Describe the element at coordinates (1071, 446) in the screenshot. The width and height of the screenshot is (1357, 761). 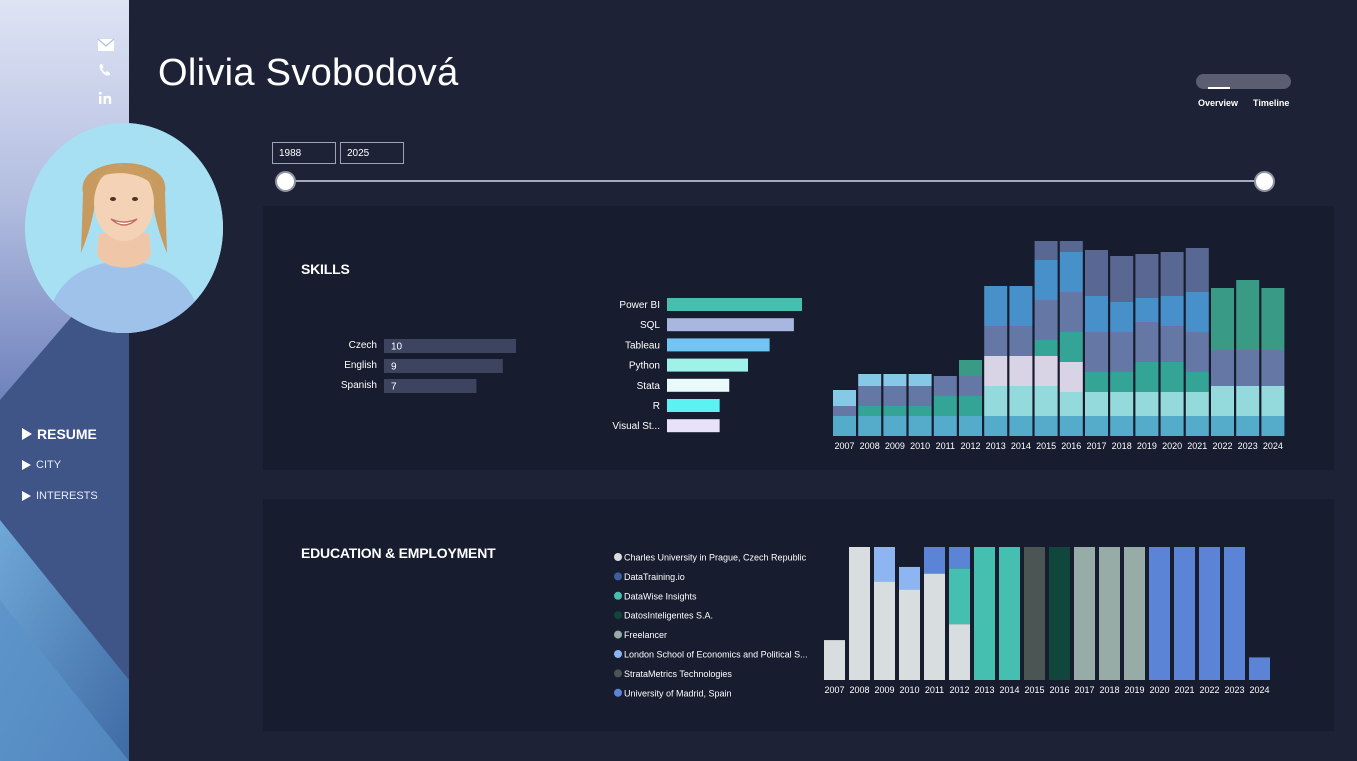
I see `x-tick-label: 2016` at that location.